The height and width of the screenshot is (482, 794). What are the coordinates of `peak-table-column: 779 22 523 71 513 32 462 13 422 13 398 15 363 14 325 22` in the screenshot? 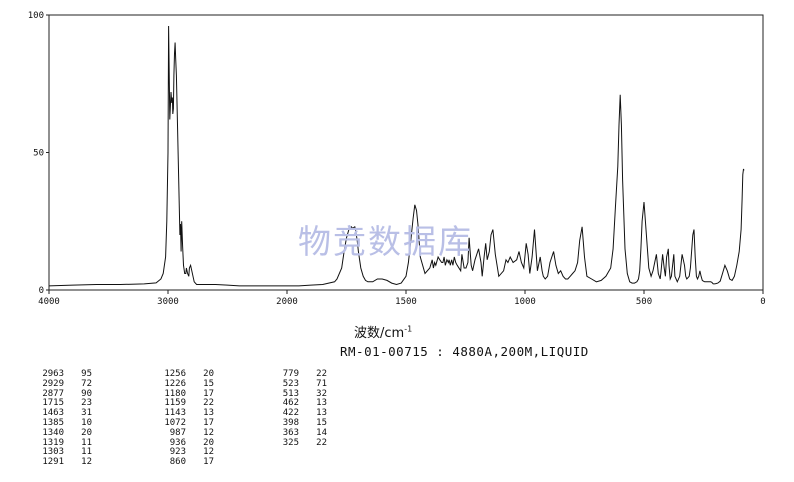 It's located at (300, 409).